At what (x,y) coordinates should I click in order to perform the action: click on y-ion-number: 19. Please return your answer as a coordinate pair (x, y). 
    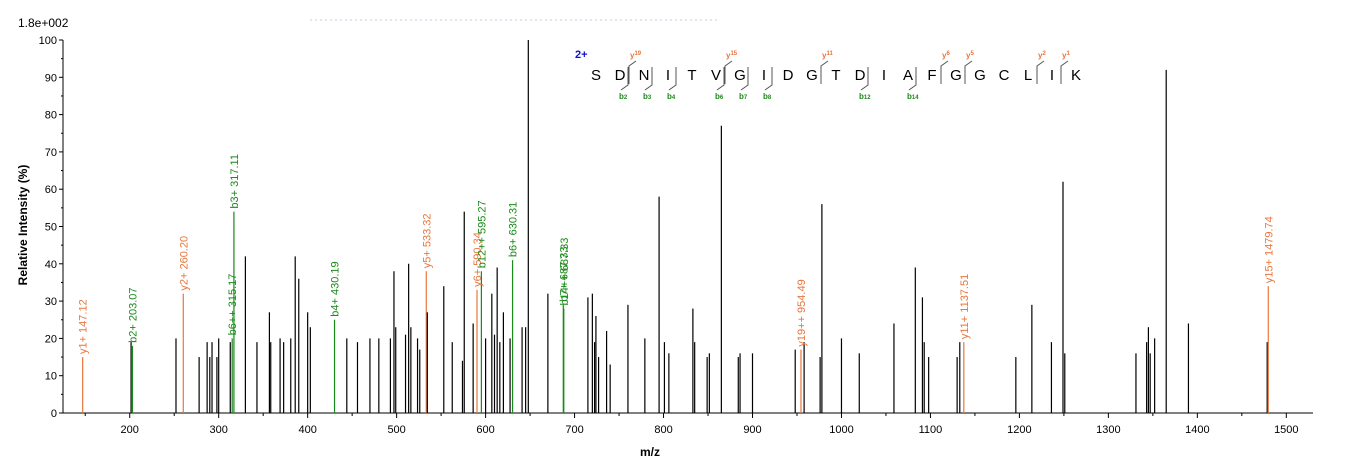
    Looking at the image, I should click on (637, 54).